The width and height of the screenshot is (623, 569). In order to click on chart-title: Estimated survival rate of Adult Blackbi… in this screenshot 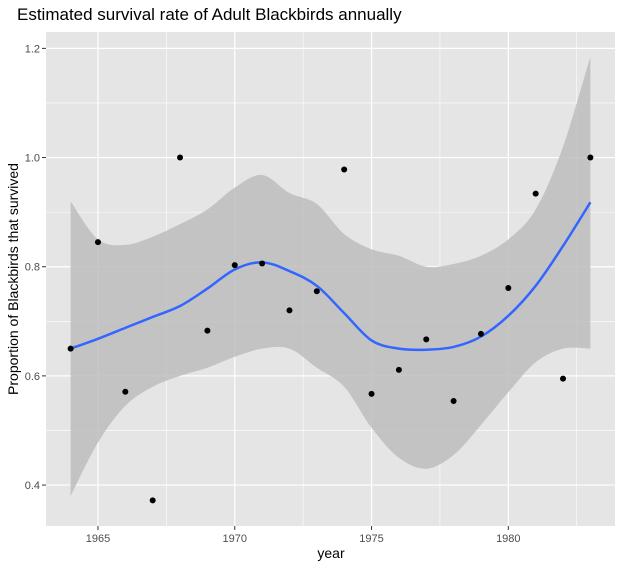, I will do `click(209, 14)`.